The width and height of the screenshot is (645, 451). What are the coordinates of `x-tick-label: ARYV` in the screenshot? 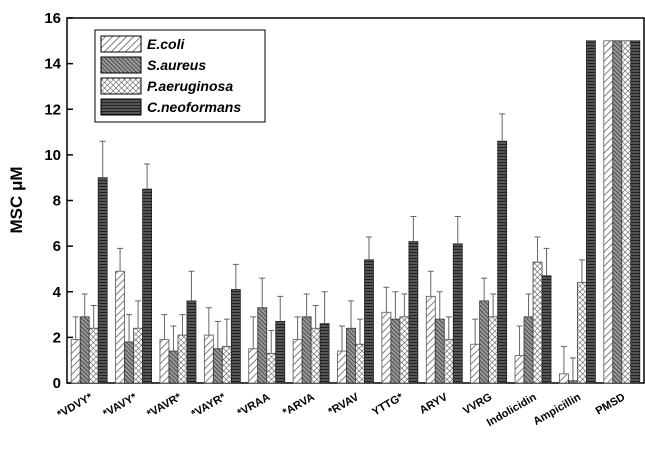 It's located at (434, 404).